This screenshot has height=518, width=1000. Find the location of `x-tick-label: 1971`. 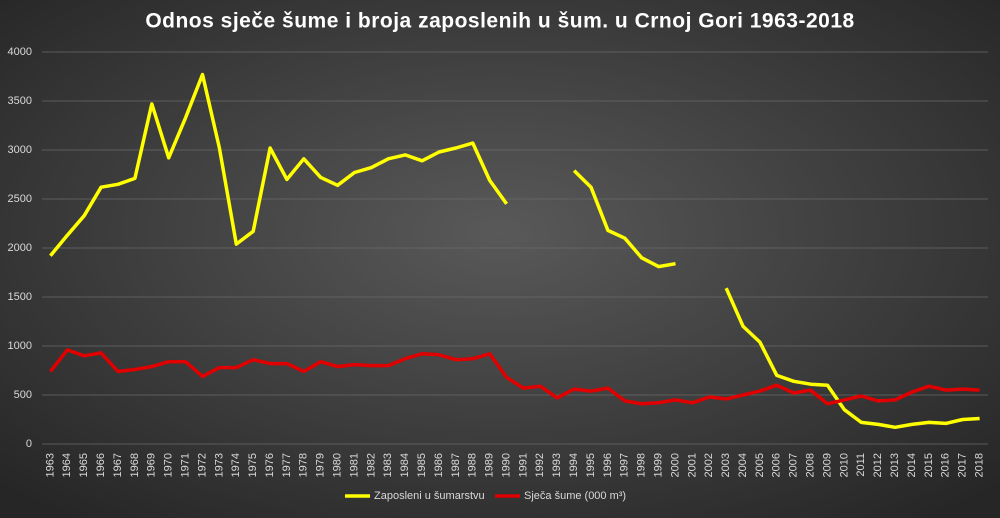

x-tick-label: 1971 is located at coordinates (185, 465).